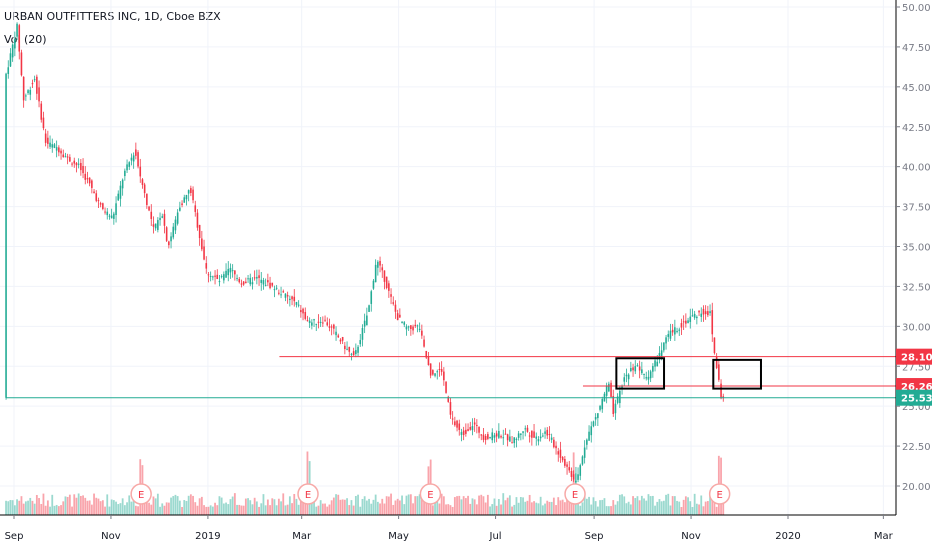 The width and height of the screenshot is (932, 550). I want to click on price-axis, so click(914, 275).